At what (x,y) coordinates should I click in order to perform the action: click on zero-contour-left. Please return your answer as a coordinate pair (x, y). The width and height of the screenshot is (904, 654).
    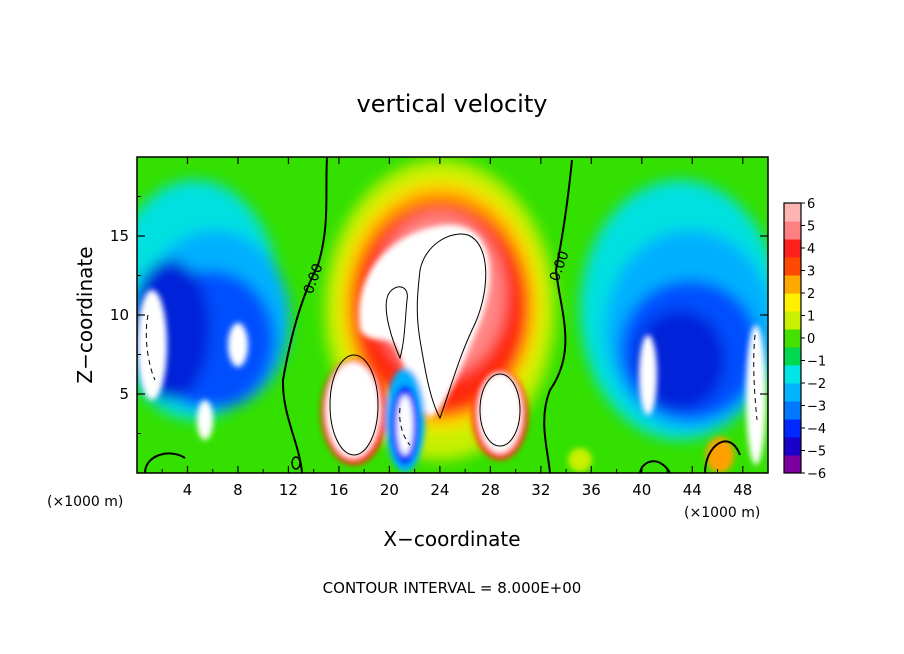
    Looking at the image, I should click on (304, 315).